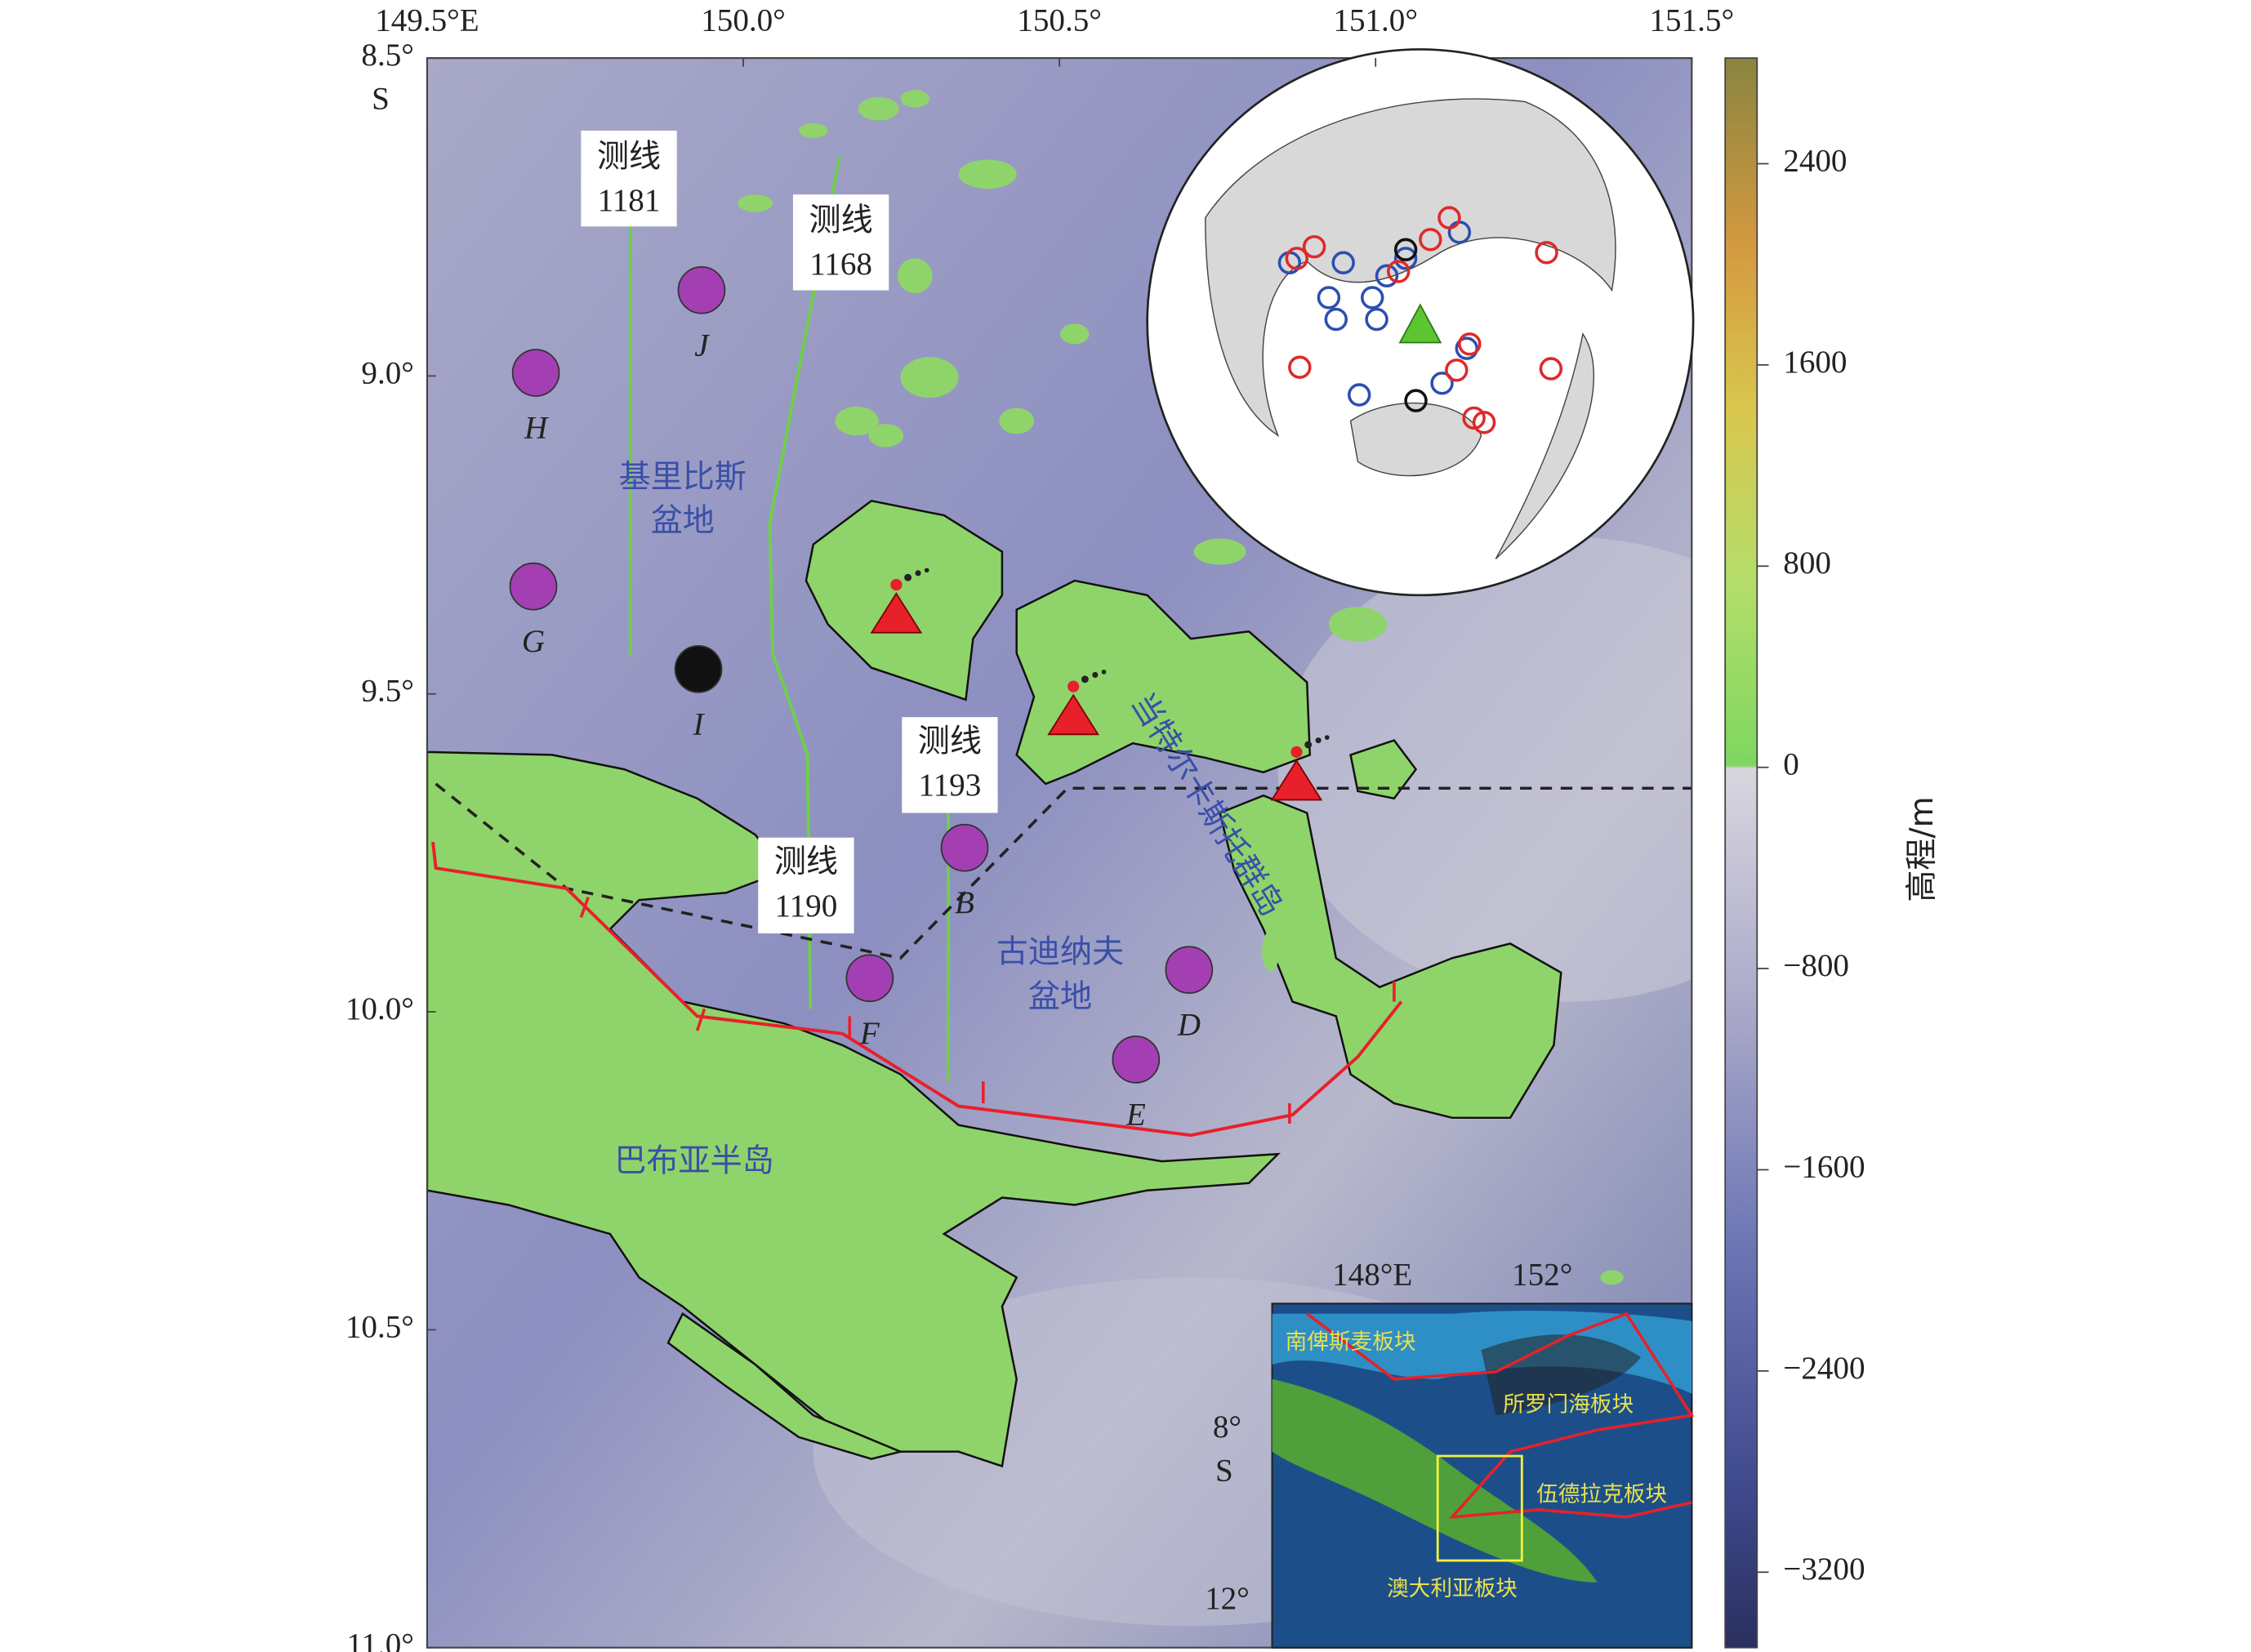 The image size is (2251, 1652). Describe the element at coordinates (1815, 362) in the screenshot. I see `colorbar-tick-label: 1600` at that location.